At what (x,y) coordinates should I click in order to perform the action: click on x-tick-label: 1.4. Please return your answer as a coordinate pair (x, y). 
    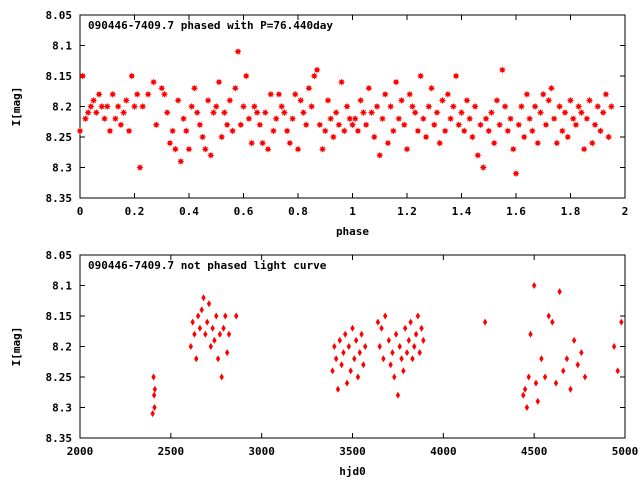
    Looking at the image, I should click on (462, 211).